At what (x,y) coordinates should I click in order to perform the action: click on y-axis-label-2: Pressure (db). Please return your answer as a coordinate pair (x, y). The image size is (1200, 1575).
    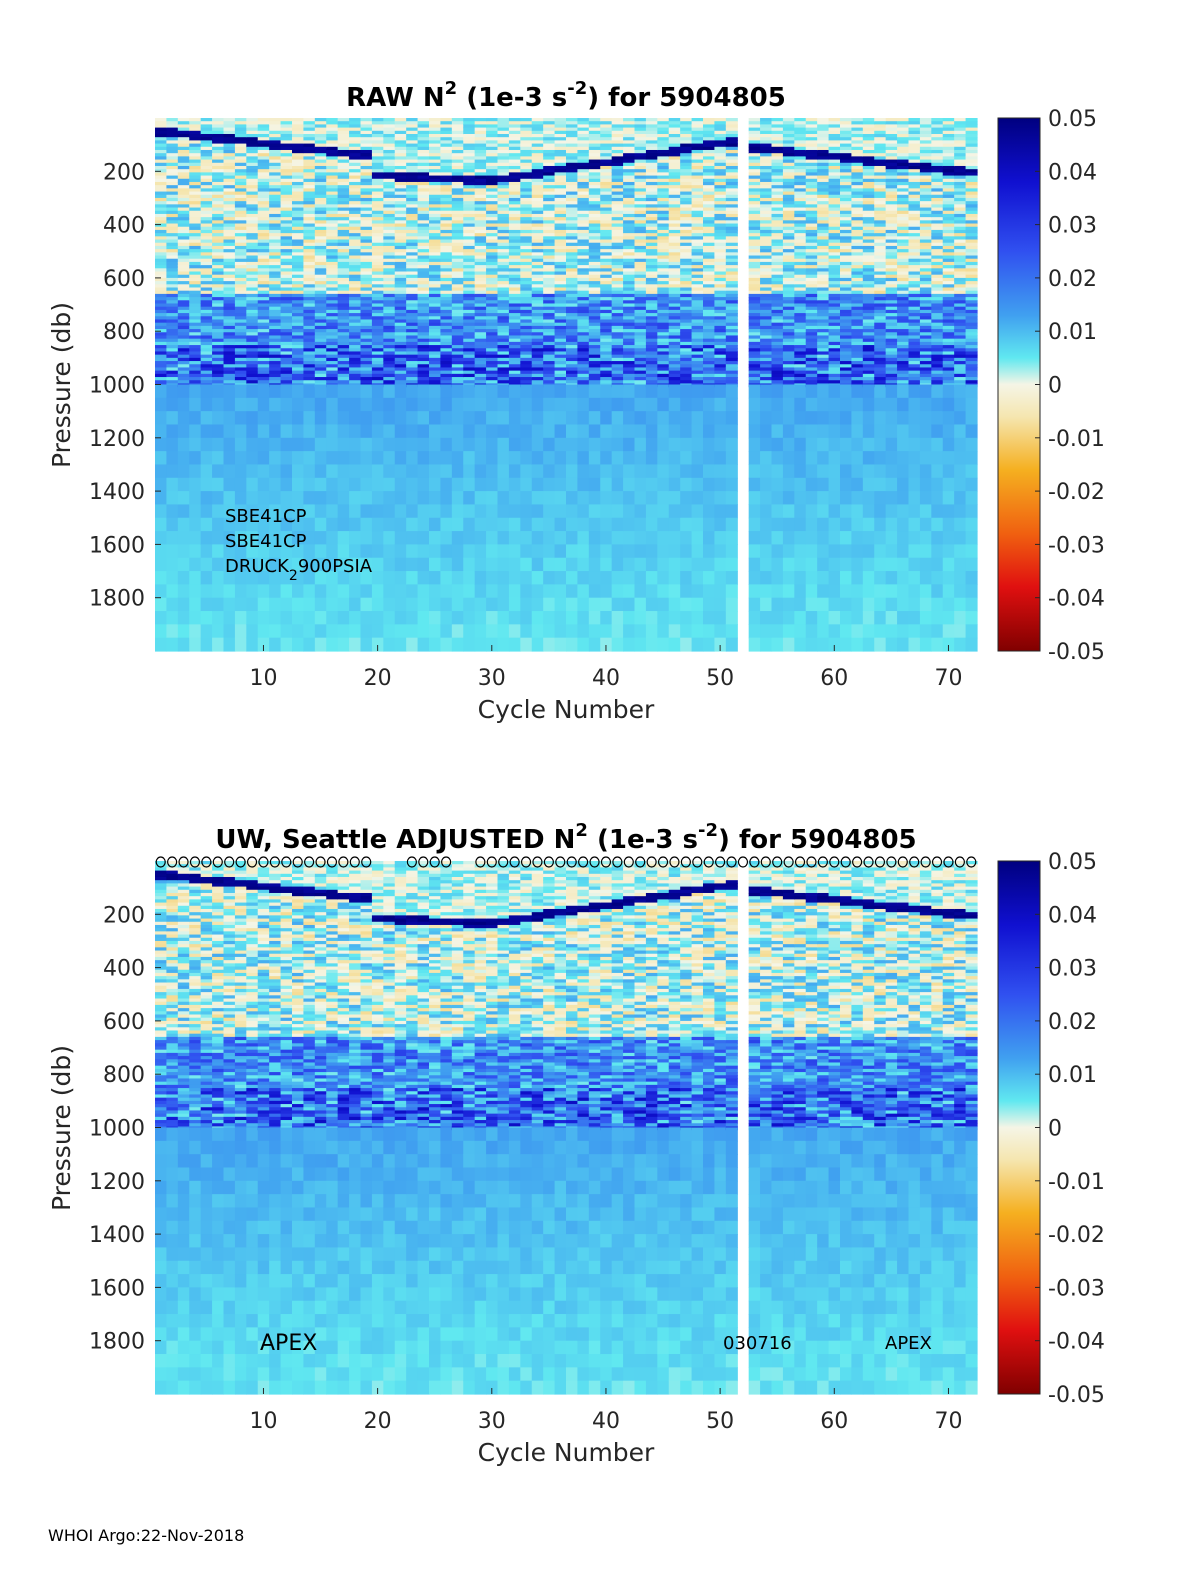
    Looking at the image, I should click on (61, 1128).